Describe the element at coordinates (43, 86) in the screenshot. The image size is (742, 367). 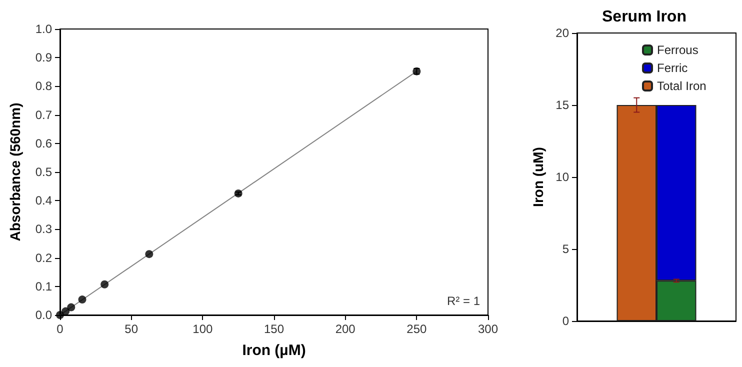
I see `y-tick-label: 0.8` at that location.